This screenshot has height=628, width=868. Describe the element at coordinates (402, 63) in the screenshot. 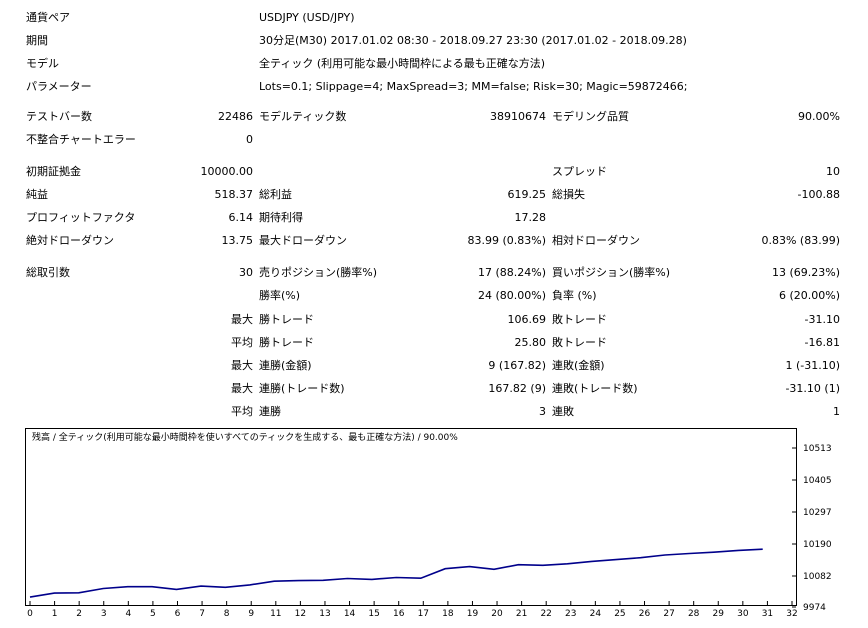

I see `model-value: 全ティック (利用可能な最小時間枠による最も正確な方法)` at that location.